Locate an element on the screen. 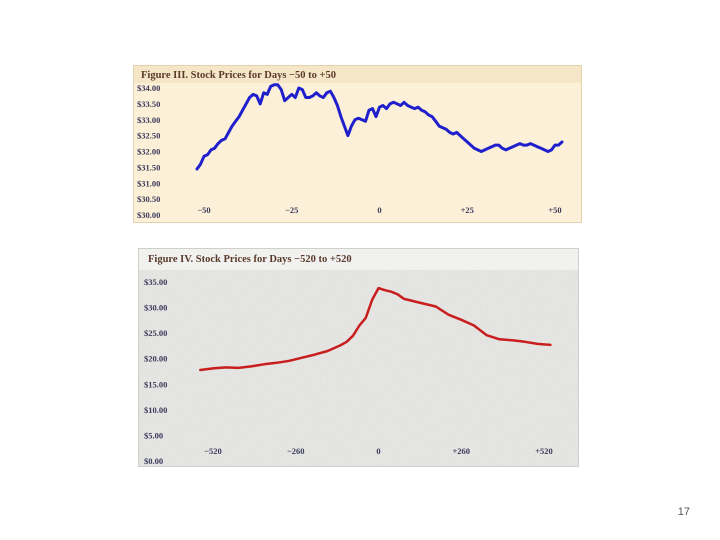 This screenshot has width=720, height=540. y-tick-label: $33.50 is located at coordinates (148, 104).